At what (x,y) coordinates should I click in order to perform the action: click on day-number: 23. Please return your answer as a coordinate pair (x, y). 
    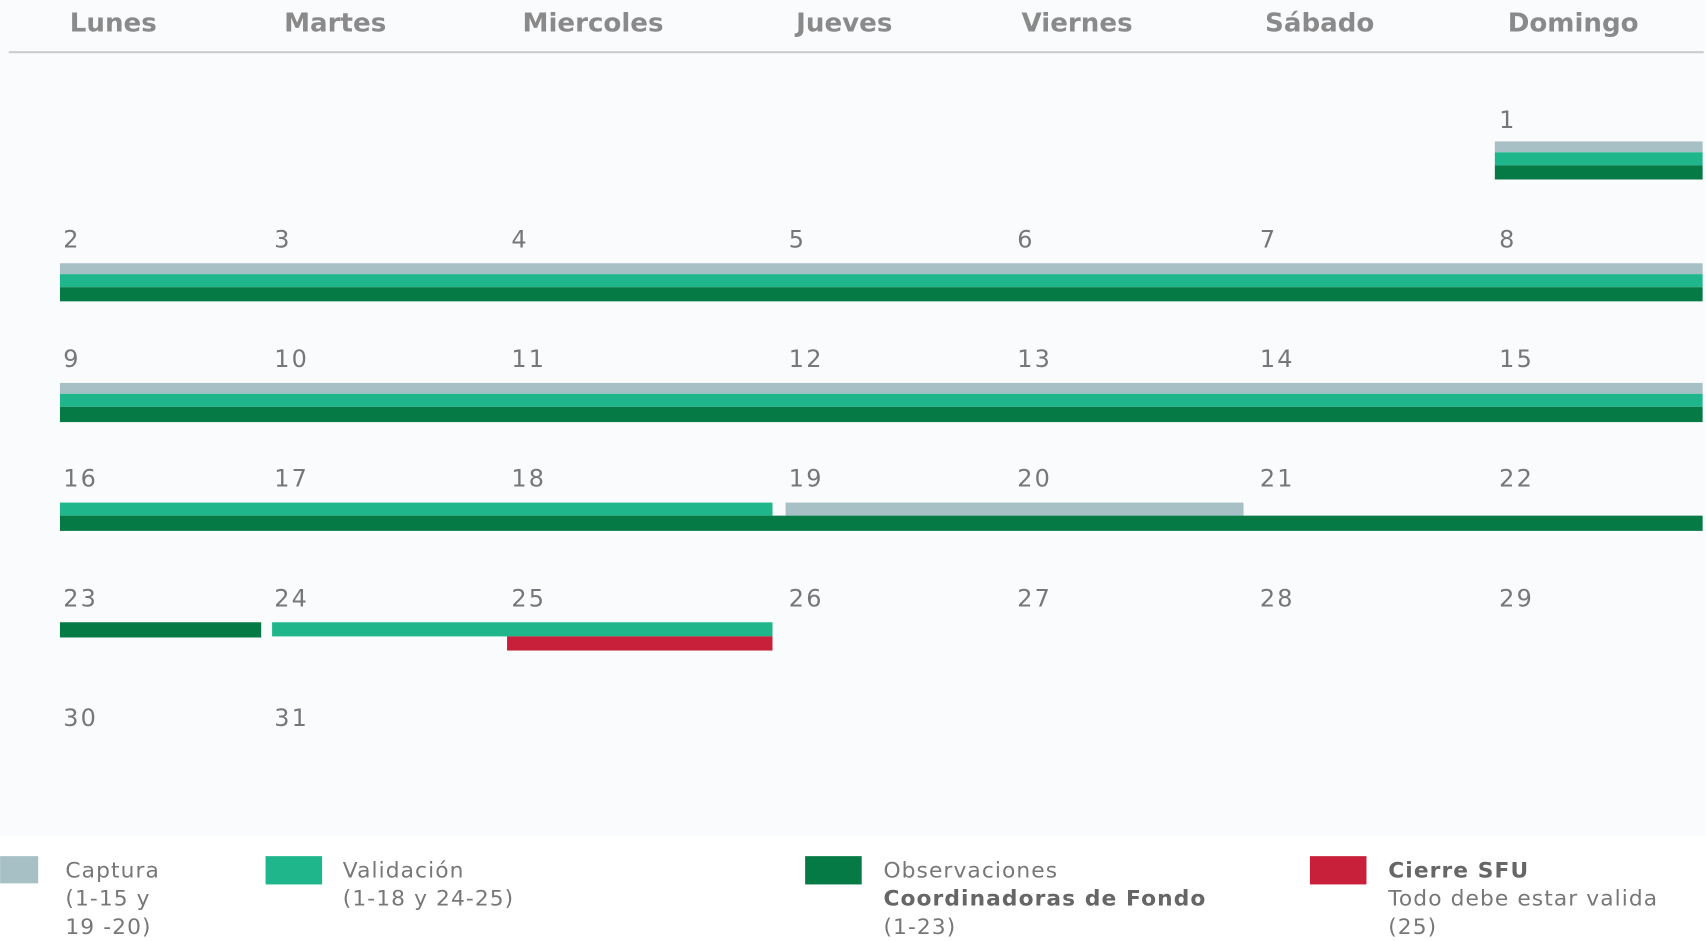
    Looking at the image, I should click on (80, 598).